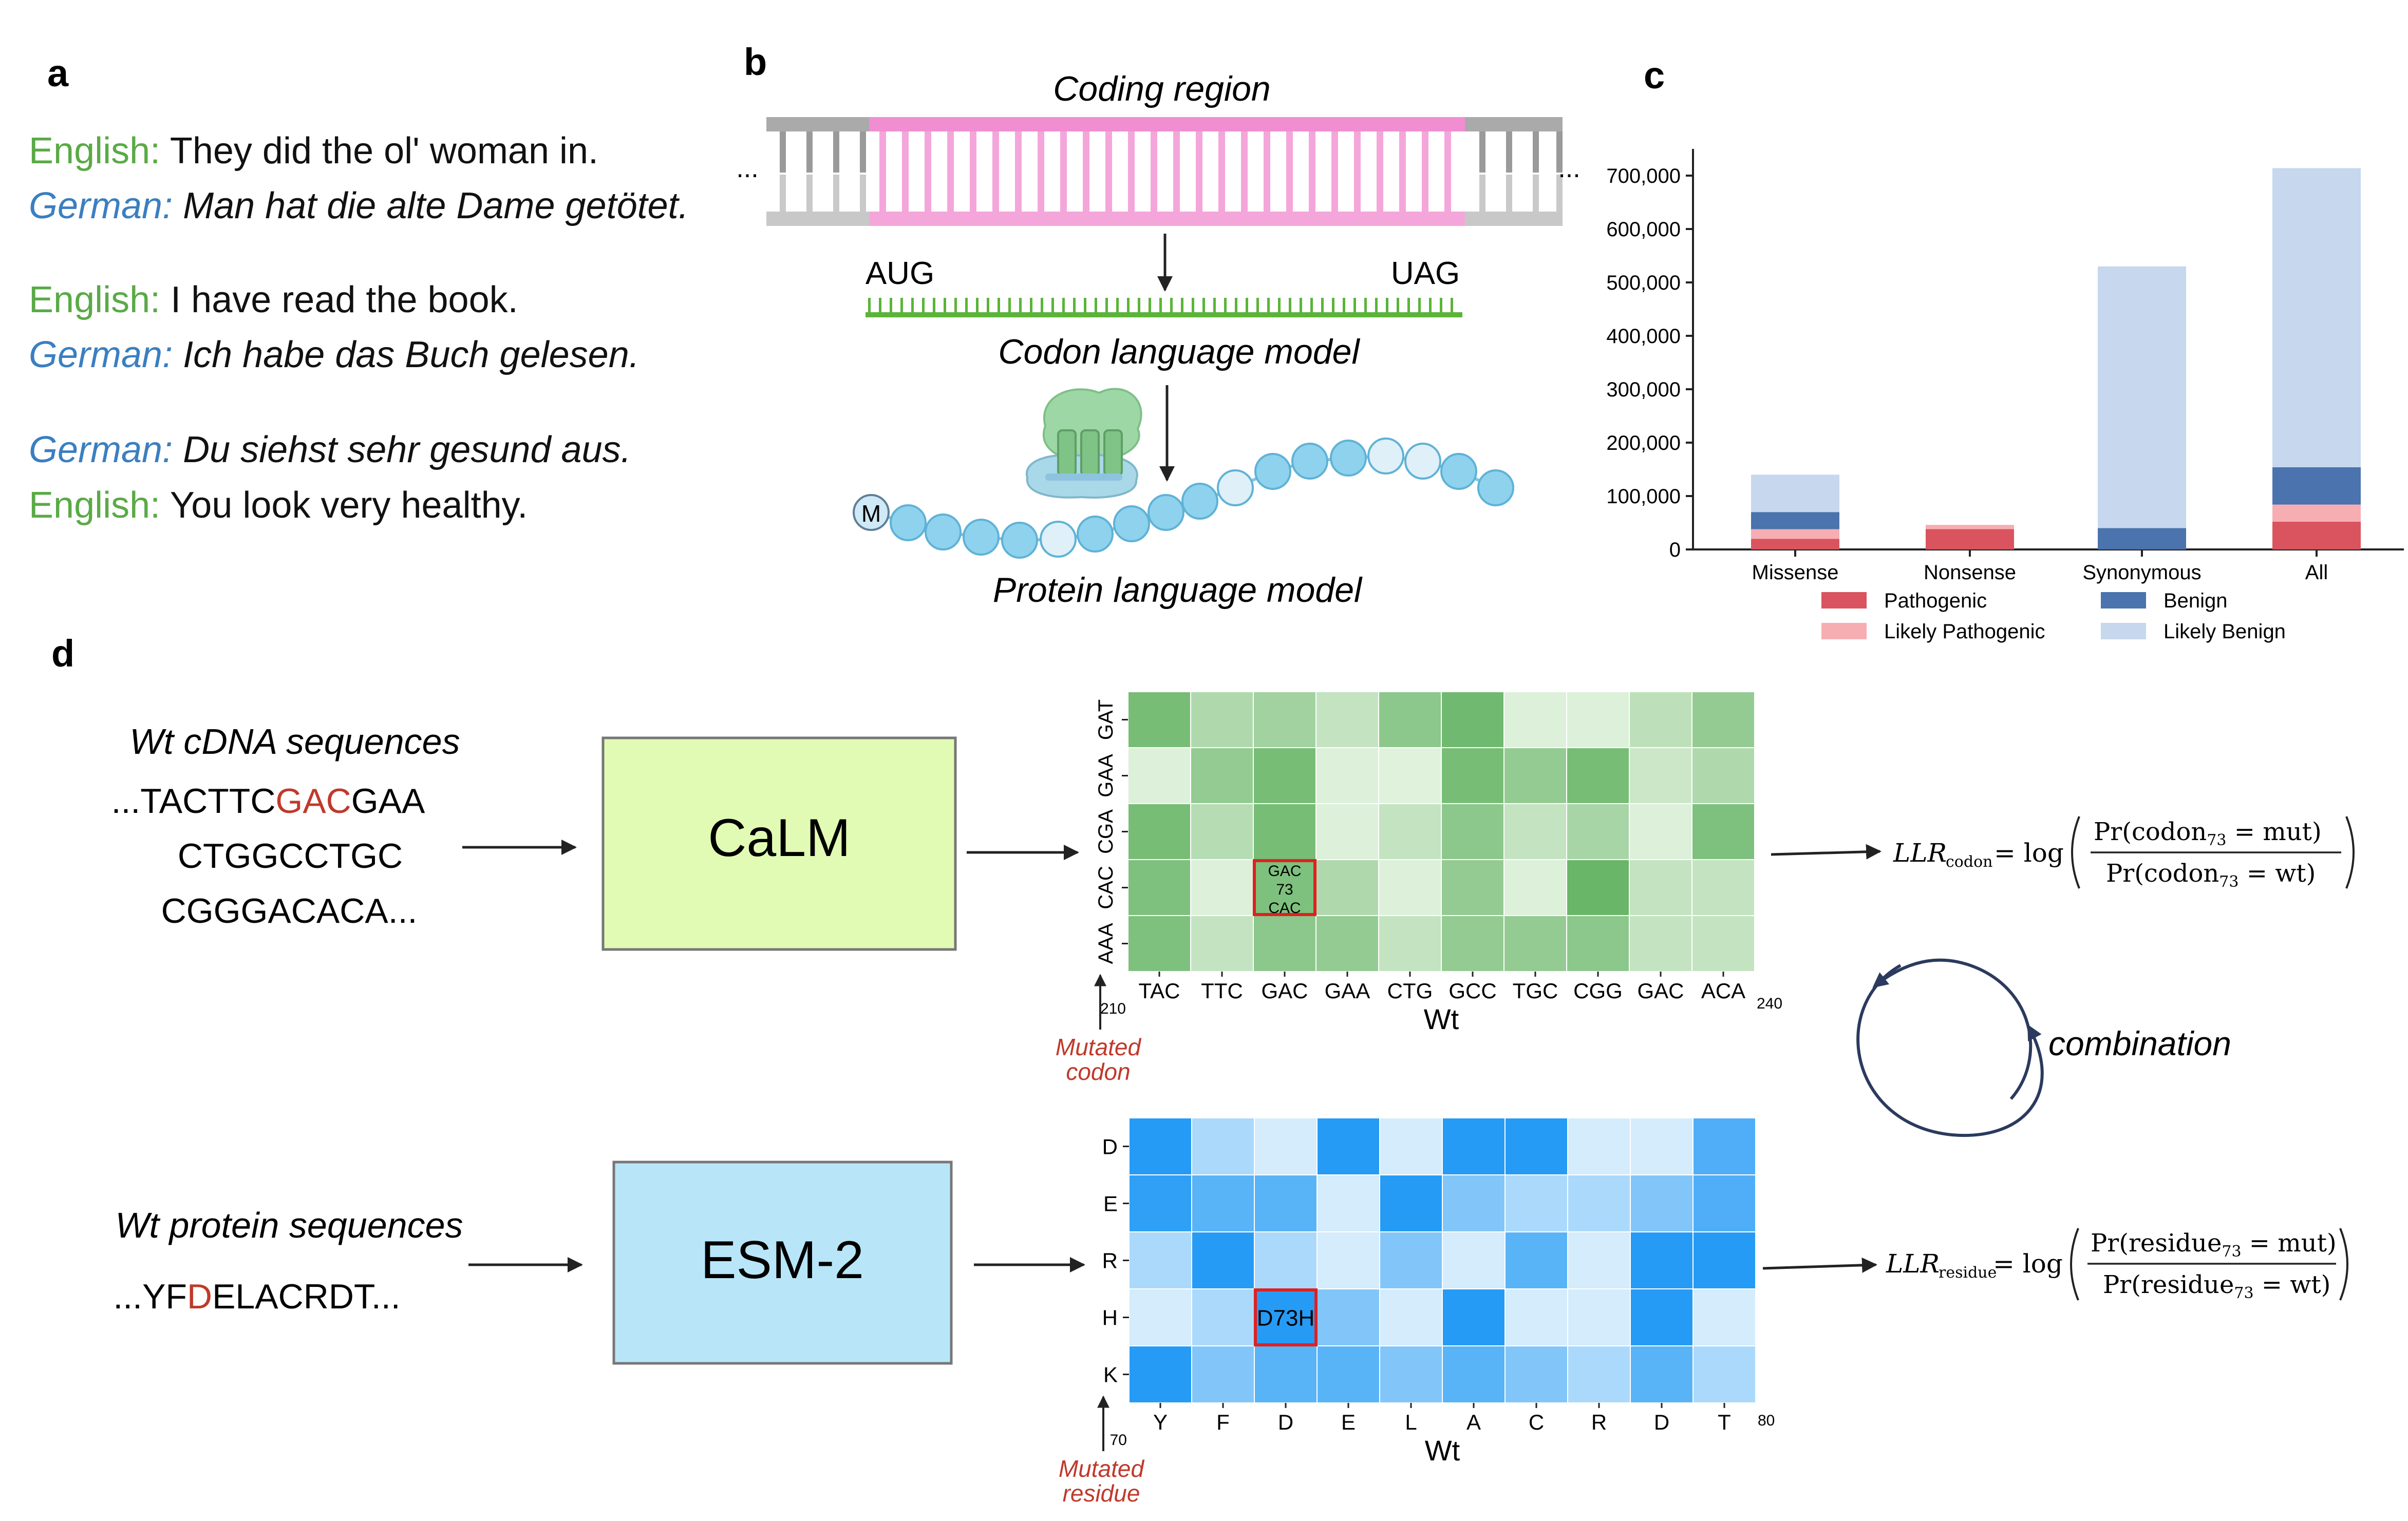 The image size is (2408, 1521). I want to click on codon-to-llr-arrow, so click(1826, 852).